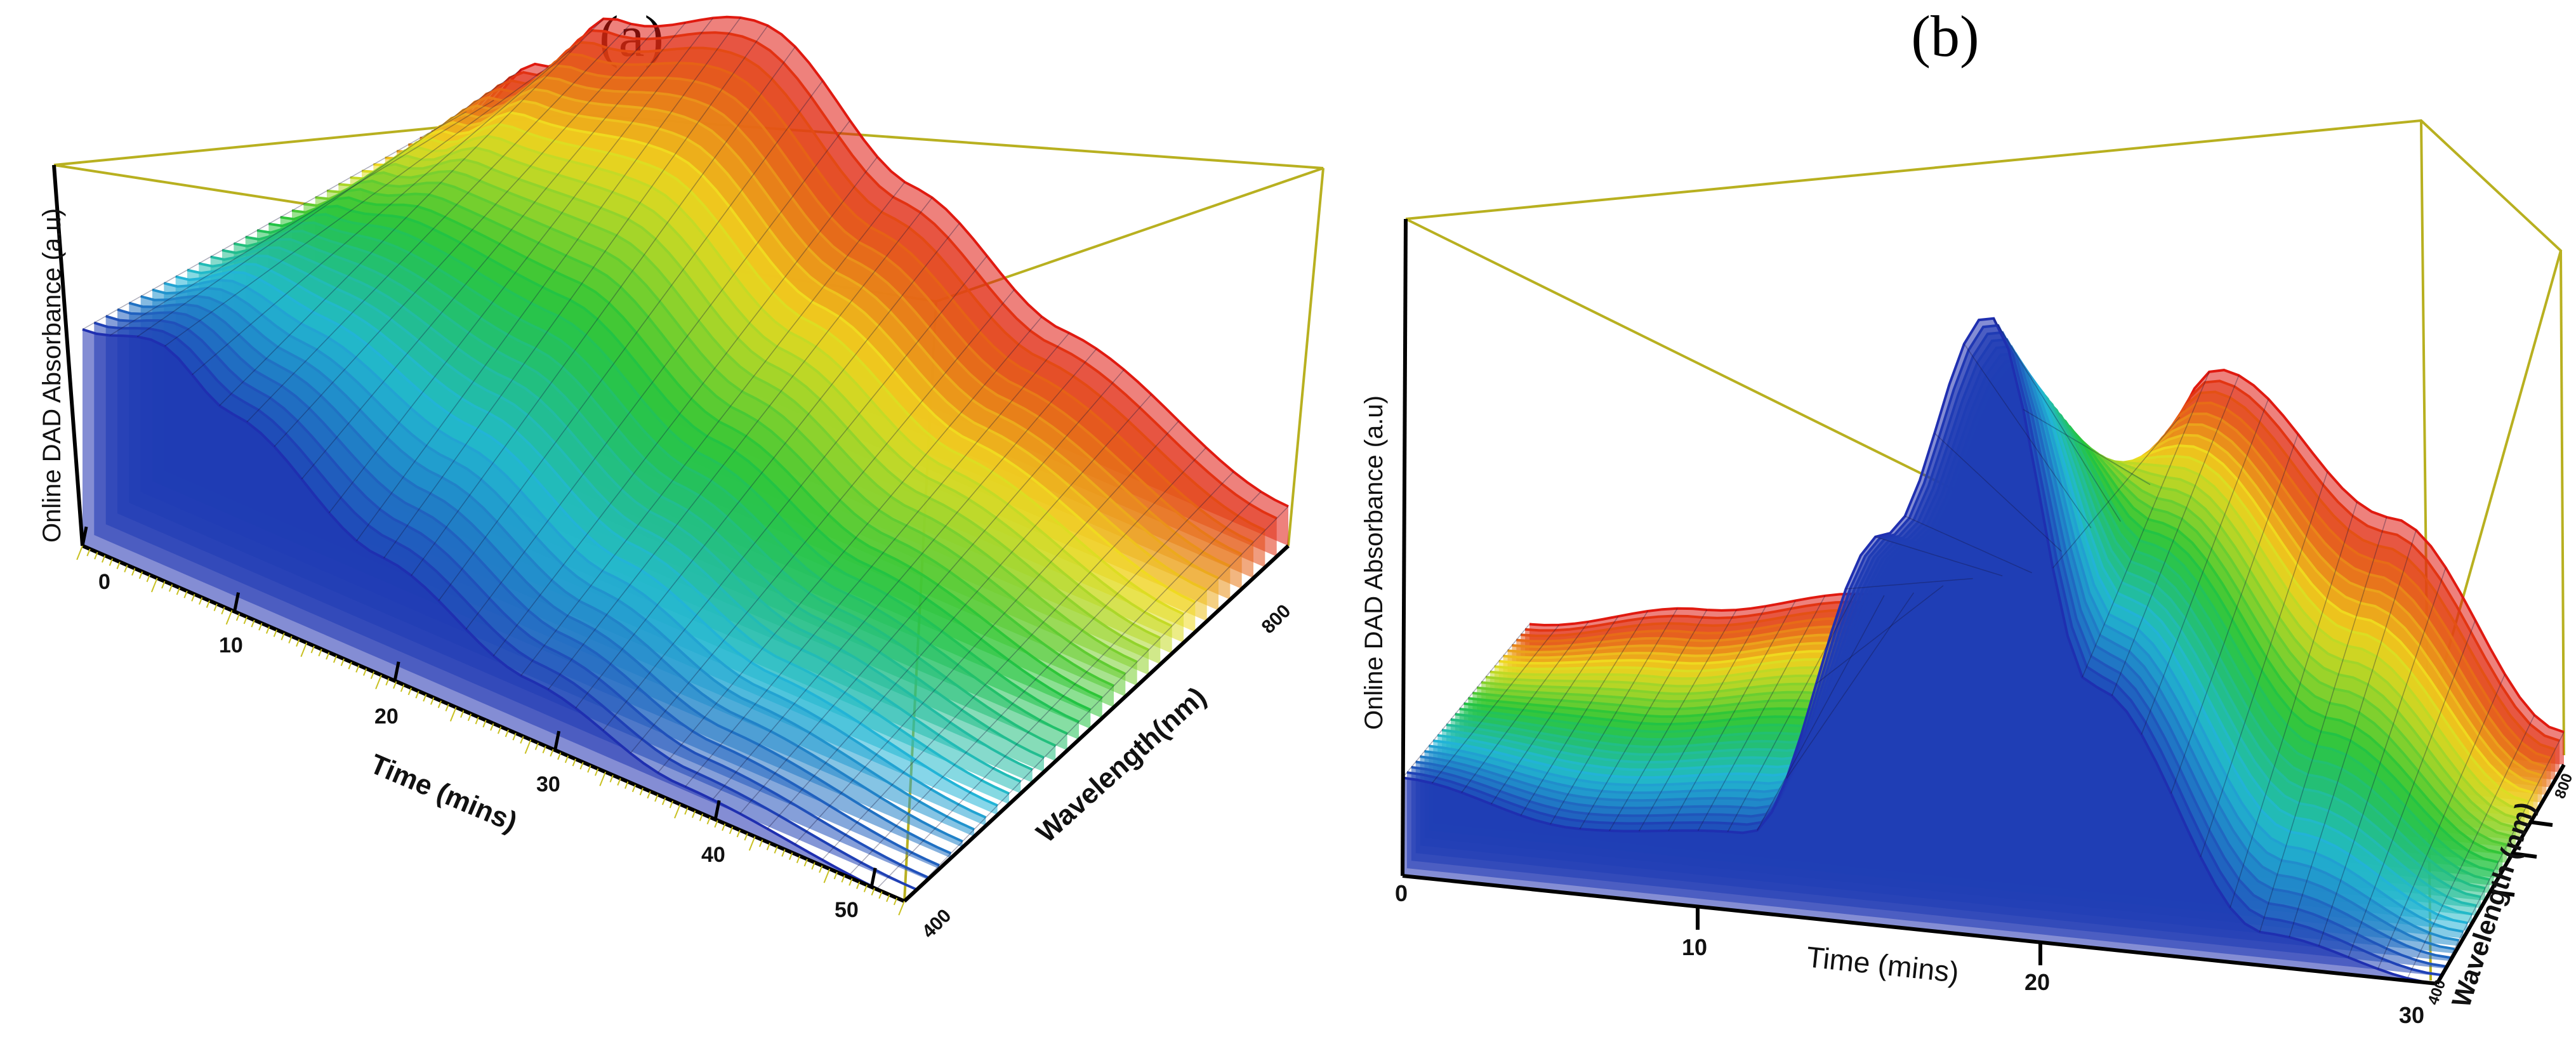 The height and width of the screenshot is (1037, 2576). I want to click on panel-b-y-axis, so click(2500, 874).